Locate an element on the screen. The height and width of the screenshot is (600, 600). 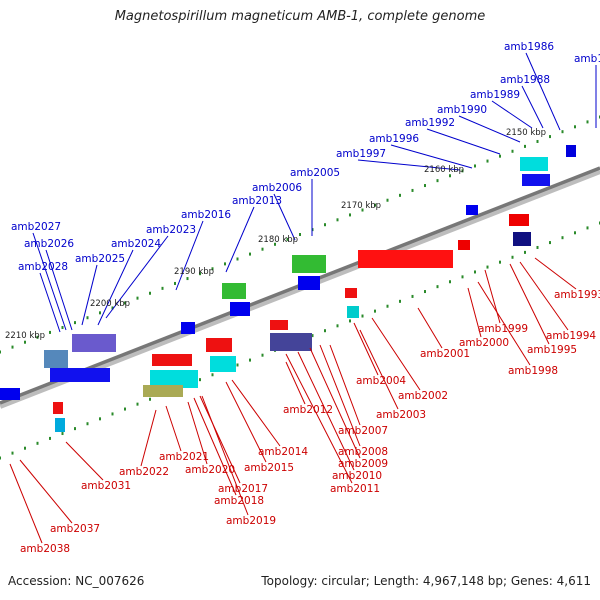
gene-label-amb2037: amb2037 is located at coordinates (75, 529).